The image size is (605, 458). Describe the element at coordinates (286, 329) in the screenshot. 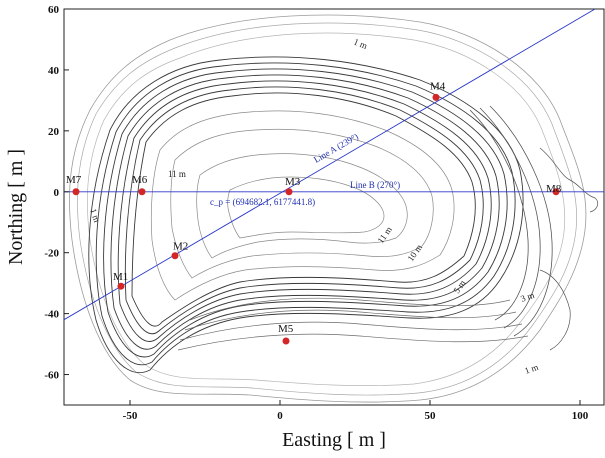

I see `point-label-m5: M5` at that location.